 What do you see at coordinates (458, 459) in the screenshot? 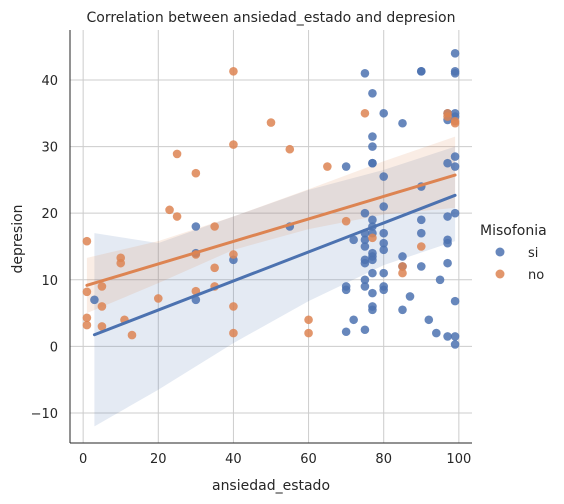
I see `x-tick-label: 100` at bounding box center [458, 459].